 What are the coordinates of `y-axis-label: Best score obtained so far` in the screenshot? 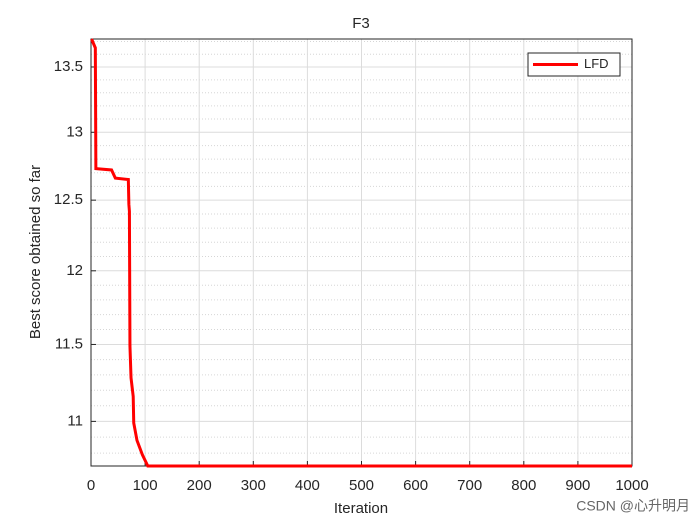 It's located at (35, 252).